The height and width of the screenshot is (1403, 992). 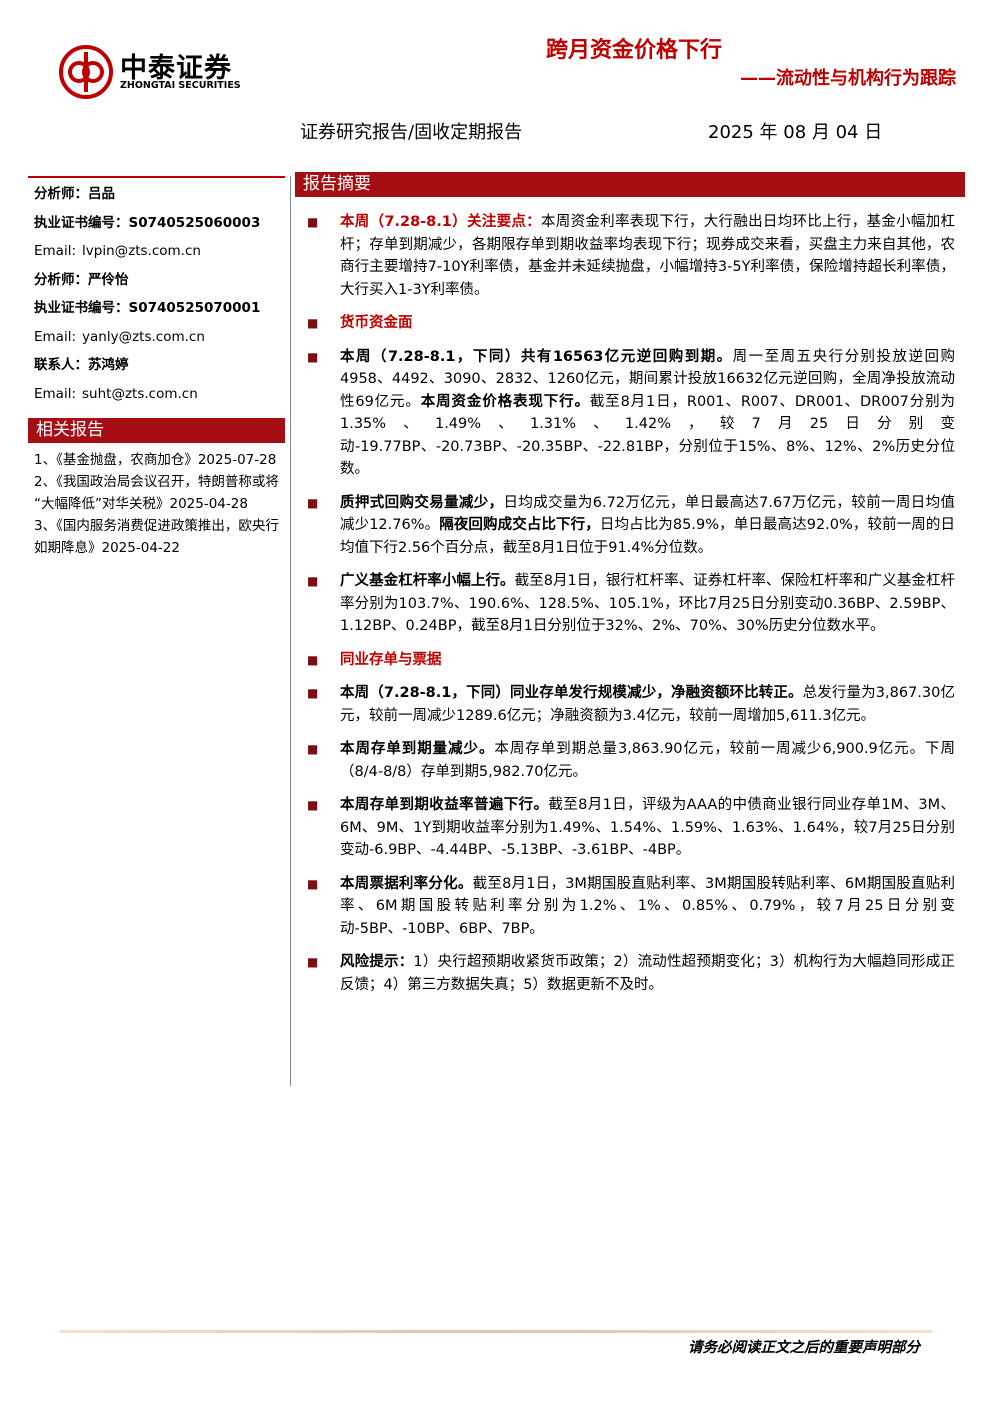 I want to click on text-run: 本周票据利率分化。, so click(x=406, y=883).